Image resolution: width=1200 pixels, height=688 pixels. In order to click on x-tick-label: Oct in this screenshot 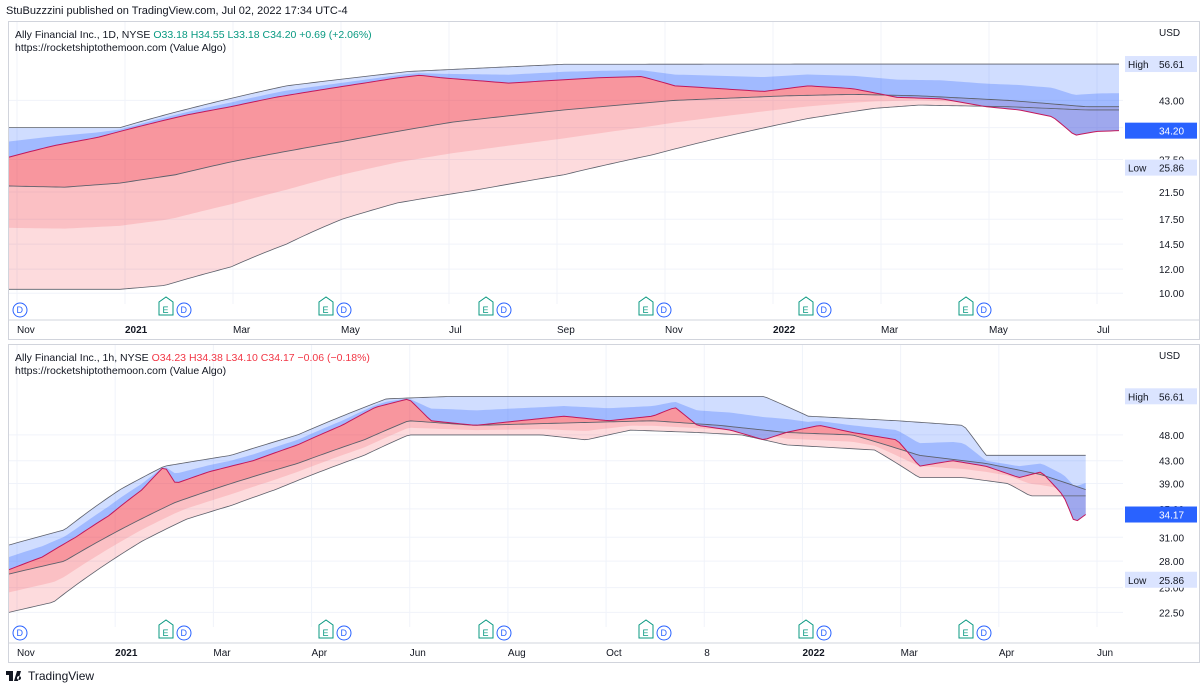, I will do `click(614, 653)`.